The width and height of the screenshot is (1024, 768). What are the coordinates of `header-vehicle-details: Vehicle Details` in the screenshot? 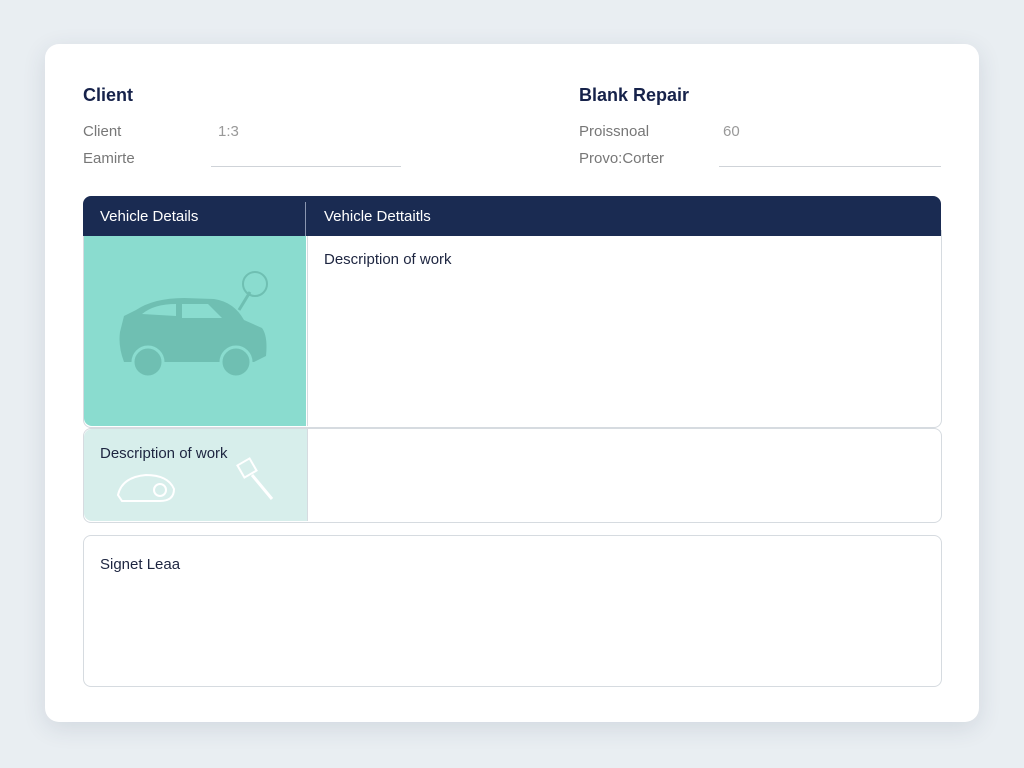 It's located at (149, 216).